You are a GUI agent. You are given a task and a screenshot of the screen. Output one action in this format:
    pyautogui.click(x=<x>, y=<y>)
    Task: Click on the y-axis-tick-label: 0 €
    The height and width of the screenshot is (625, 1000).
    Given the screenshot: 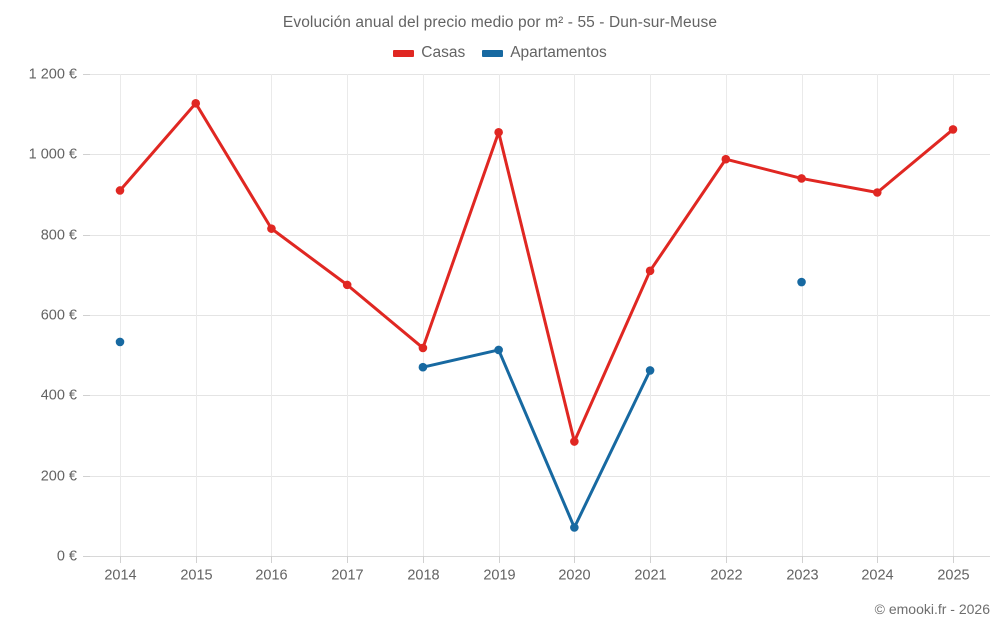 What is the action you would take?
    pyautogui.click(x=67, y=556)
    